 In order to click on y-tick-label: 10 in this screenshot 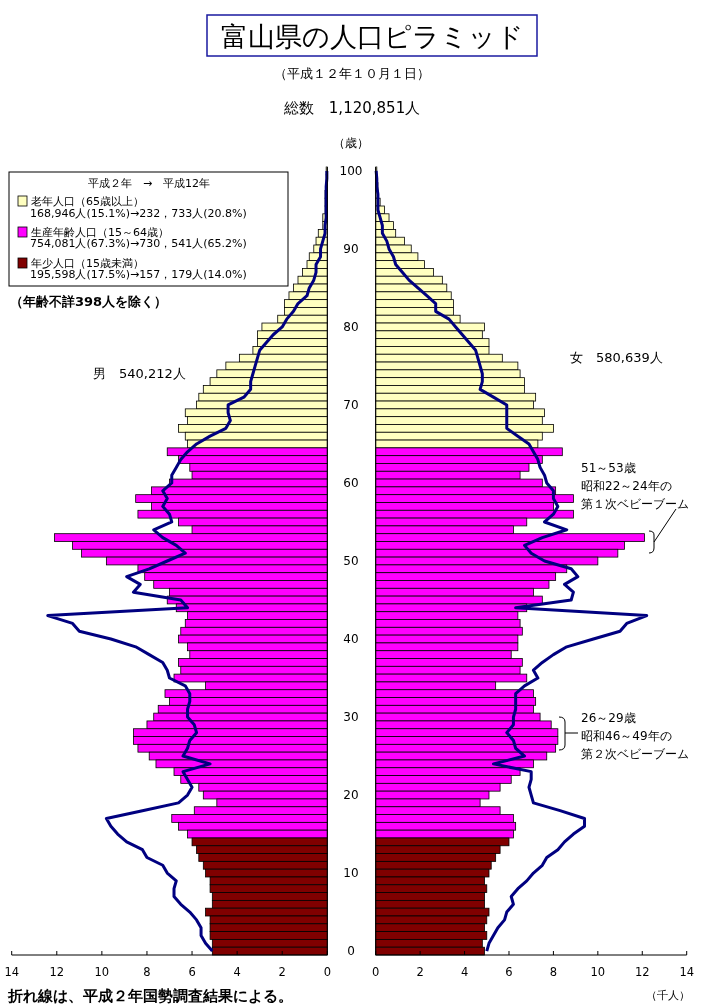, I will do `click(351, 873)`.